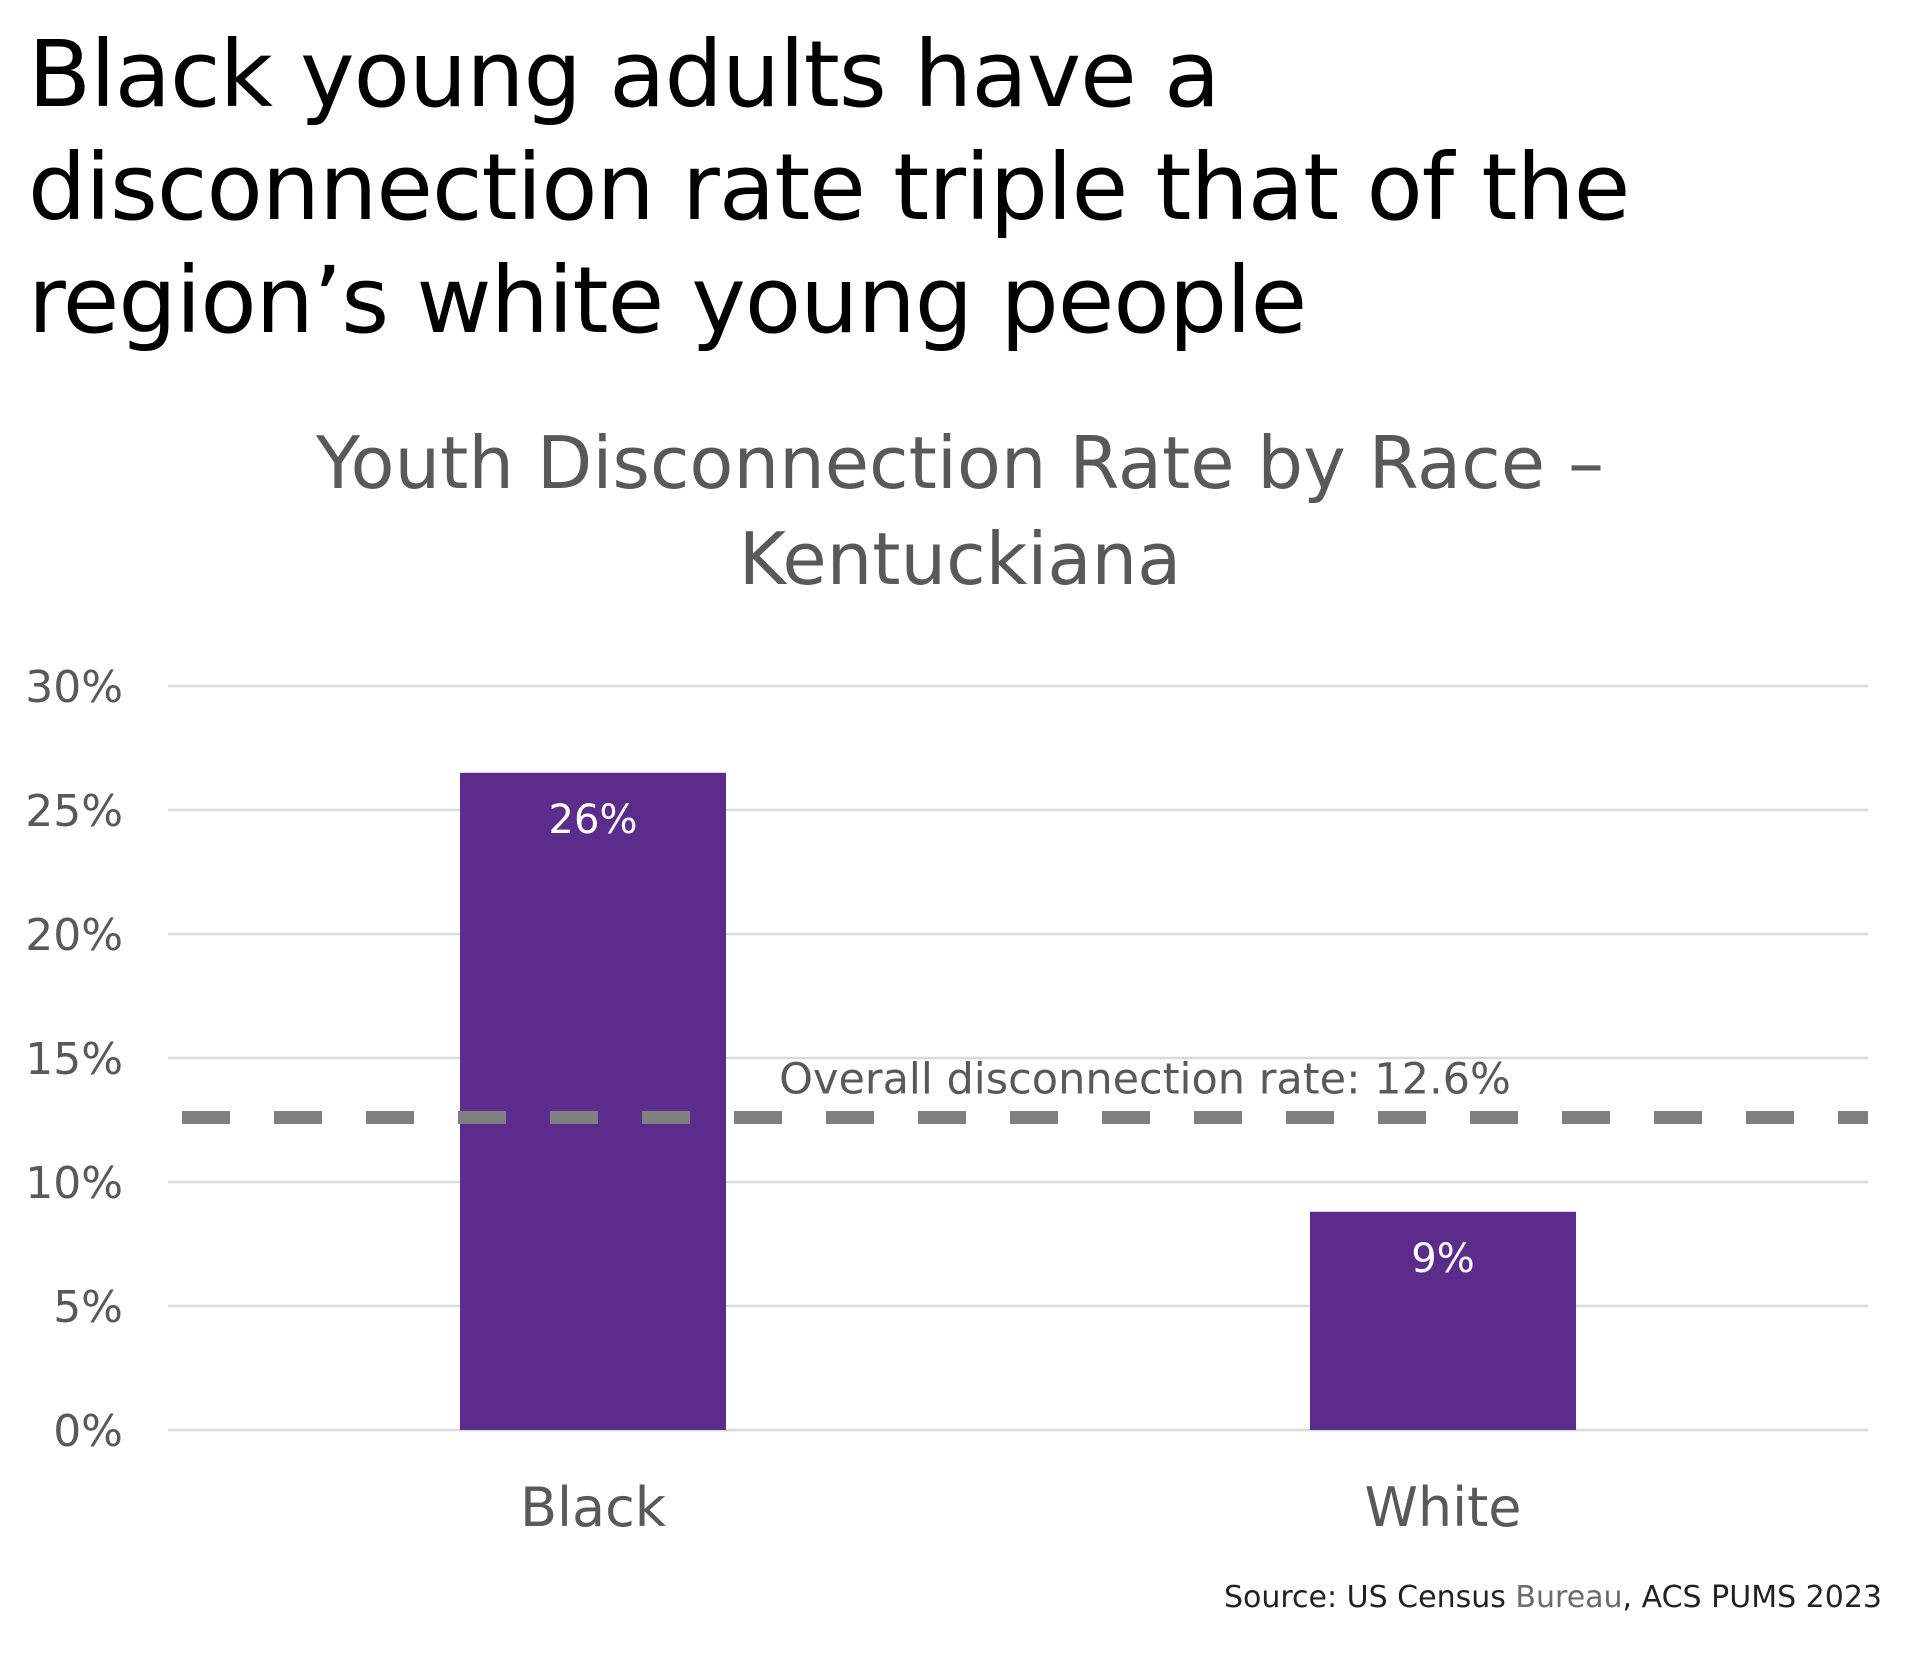 The height and width of the screenshot is (1666, 1922). I want to click on source-note: Source: US Census Bureau, ACS PUMS 2023, so click(1553, 1597).